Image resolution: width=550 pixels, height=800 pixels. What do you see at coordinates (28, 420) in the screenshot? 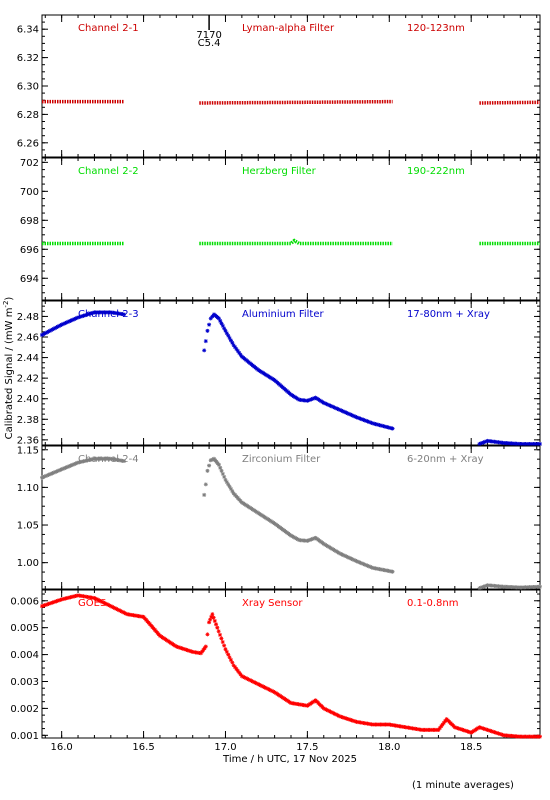
I see `y-tick-label: 2.38` at bounding box center [28, 420].